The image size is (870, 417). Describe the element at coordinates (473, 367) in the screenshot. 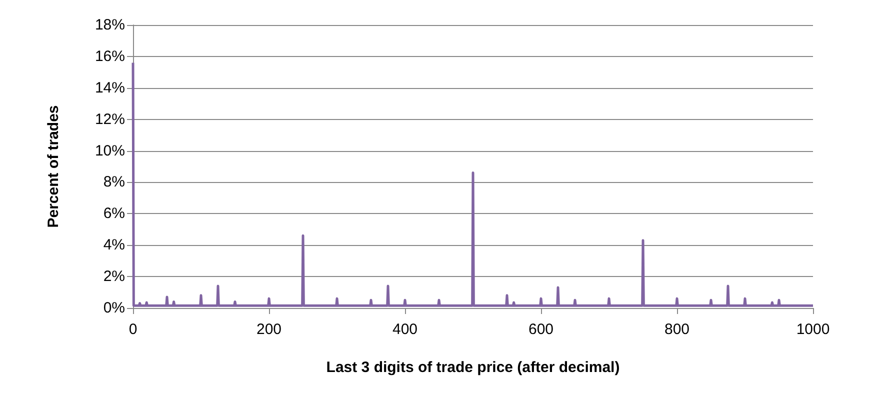

I see `x-axis-title: Last 3 digits of trade price (after decimal)` at that location.